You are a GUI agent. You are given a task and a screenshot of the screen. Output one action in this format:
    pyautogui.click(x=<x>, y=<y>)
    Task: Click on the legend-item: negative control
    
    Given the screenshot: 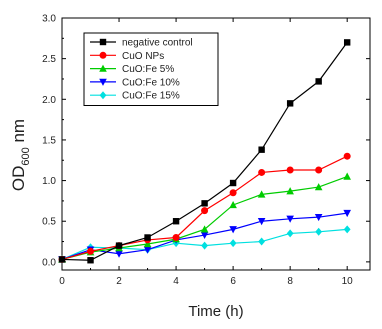 What is the action you would take?
    pyautogui.click(x=141, y=43)
    